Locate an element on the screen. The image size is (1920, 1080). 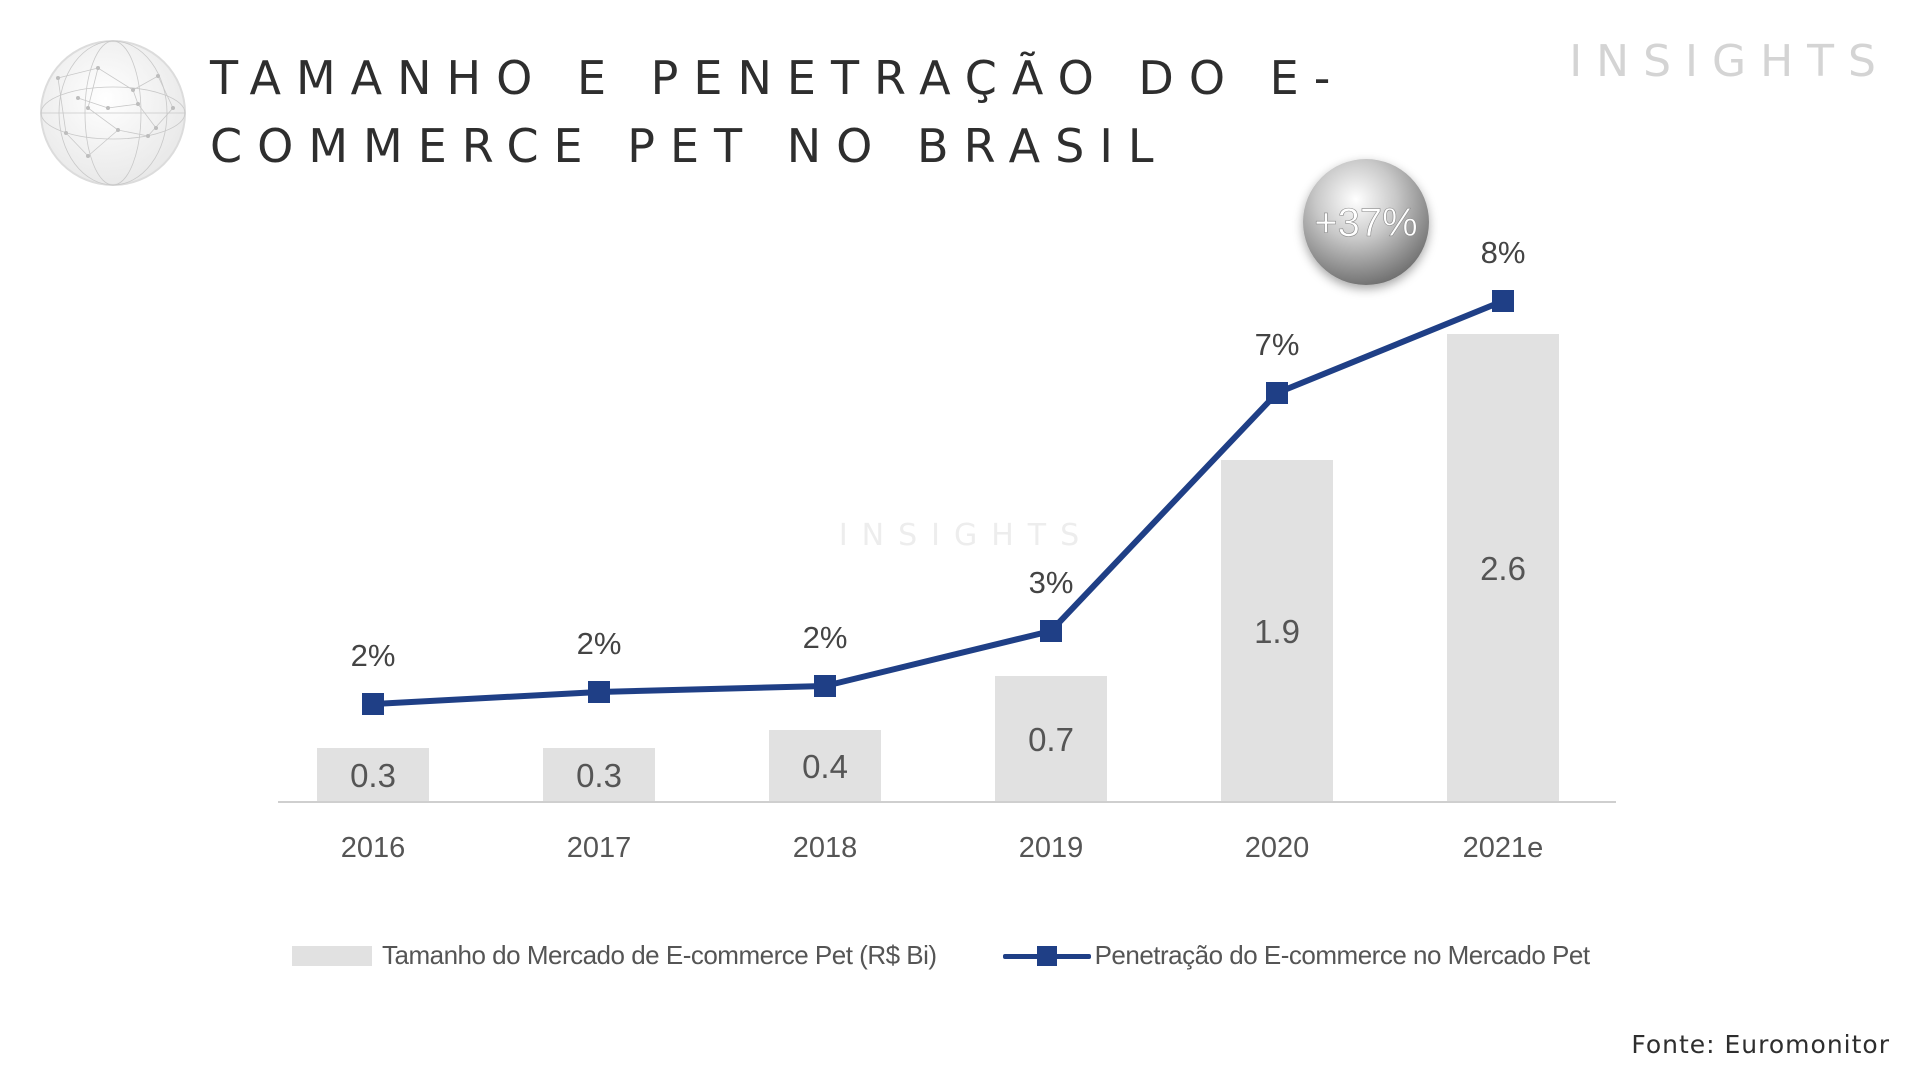
x-tick-label: 2021e is located at coordinates (1503, 848).